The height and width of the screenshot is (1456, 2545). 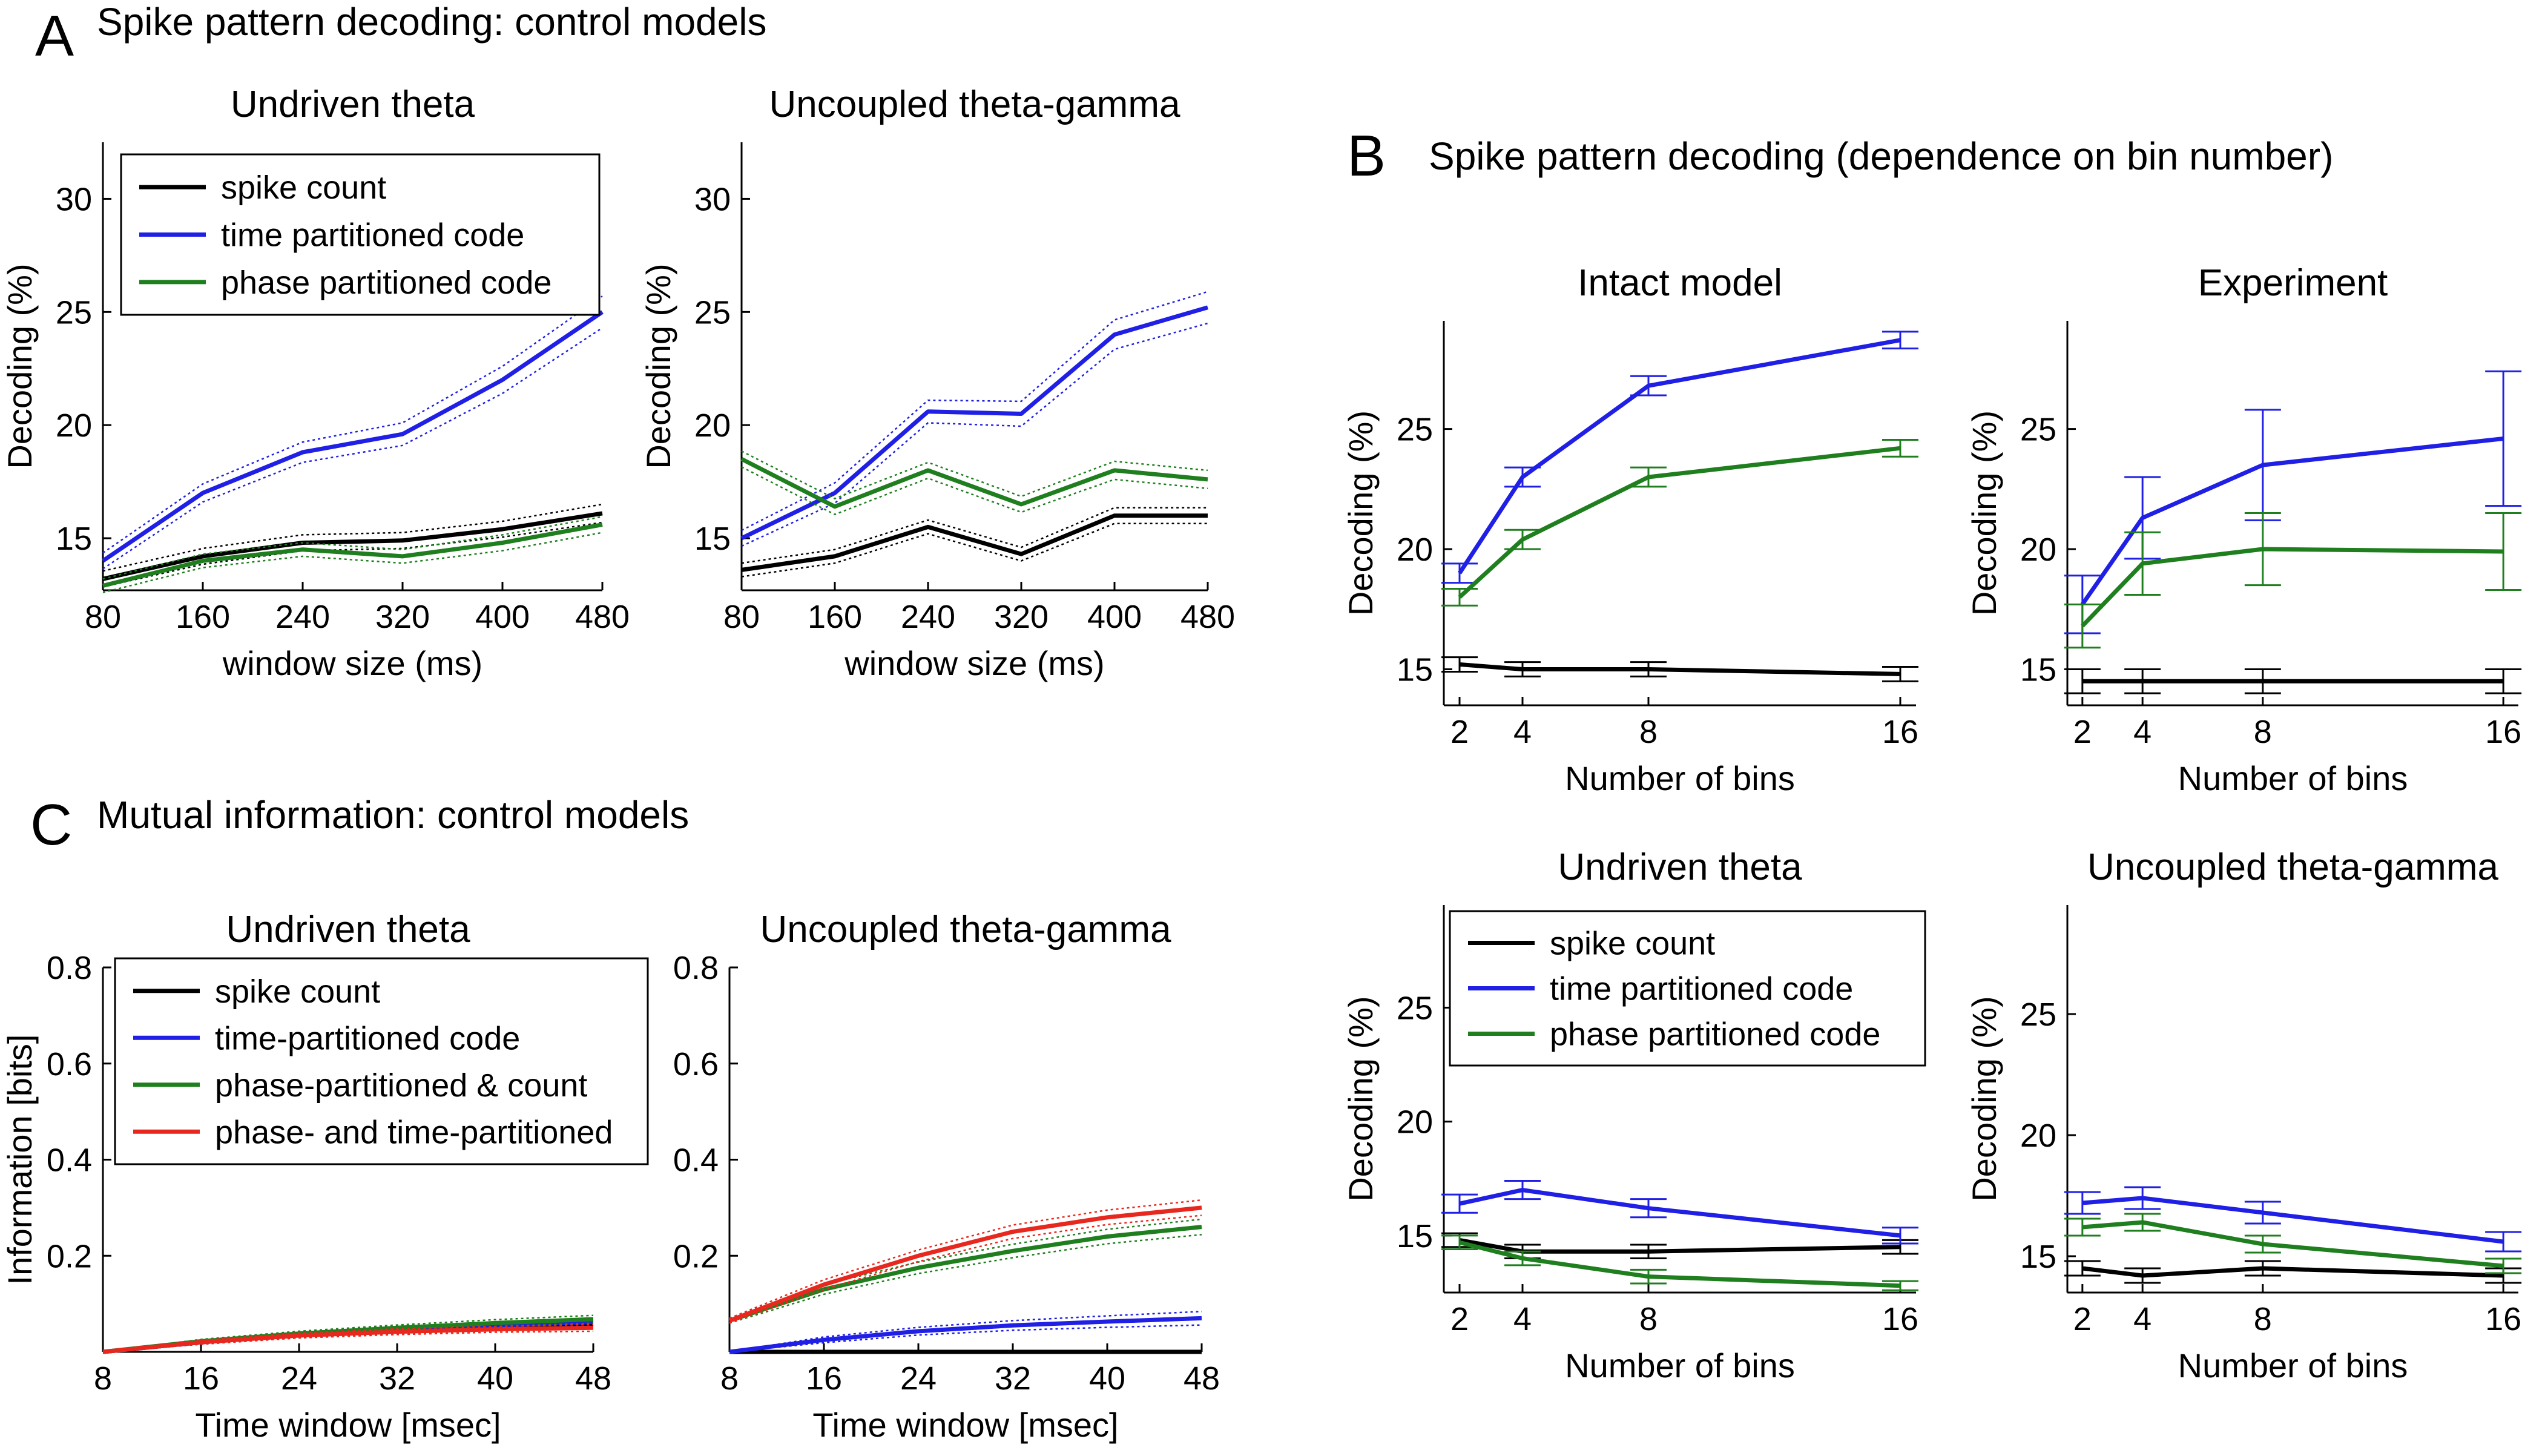 I want to click on x-tick-label: 320, so click(x=1021, y=617).